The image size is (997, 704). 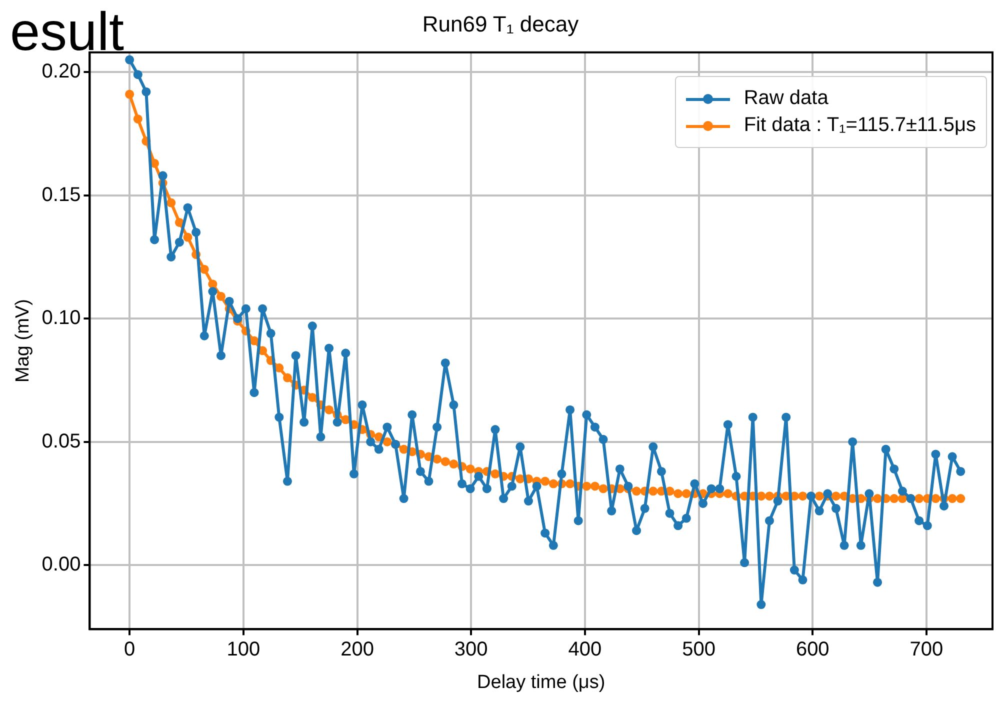 I want to click on x-tick-label: 300, so click(x=471, y=649).